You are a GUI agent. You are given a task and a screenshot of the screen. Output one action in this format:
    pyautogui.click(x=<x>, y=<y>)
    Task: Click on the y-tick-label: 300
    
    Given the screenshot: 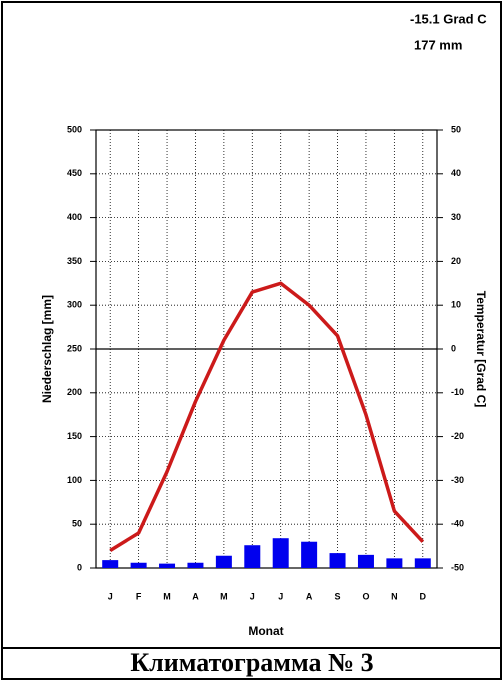 What is the action you would take?
    pyautogui.click(x=74, y=305)
    